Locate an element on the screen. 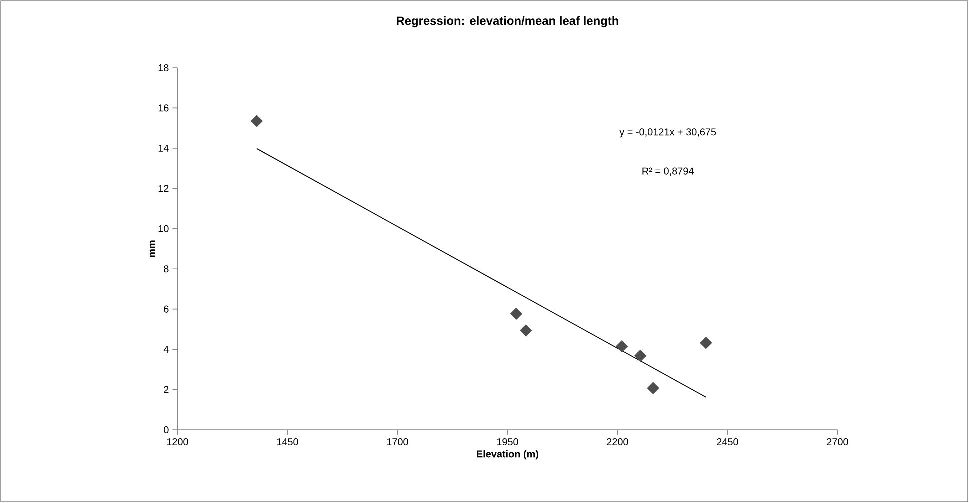  annotation: y = -0,0121x + 30,675 is located at coordinates (668, 133).